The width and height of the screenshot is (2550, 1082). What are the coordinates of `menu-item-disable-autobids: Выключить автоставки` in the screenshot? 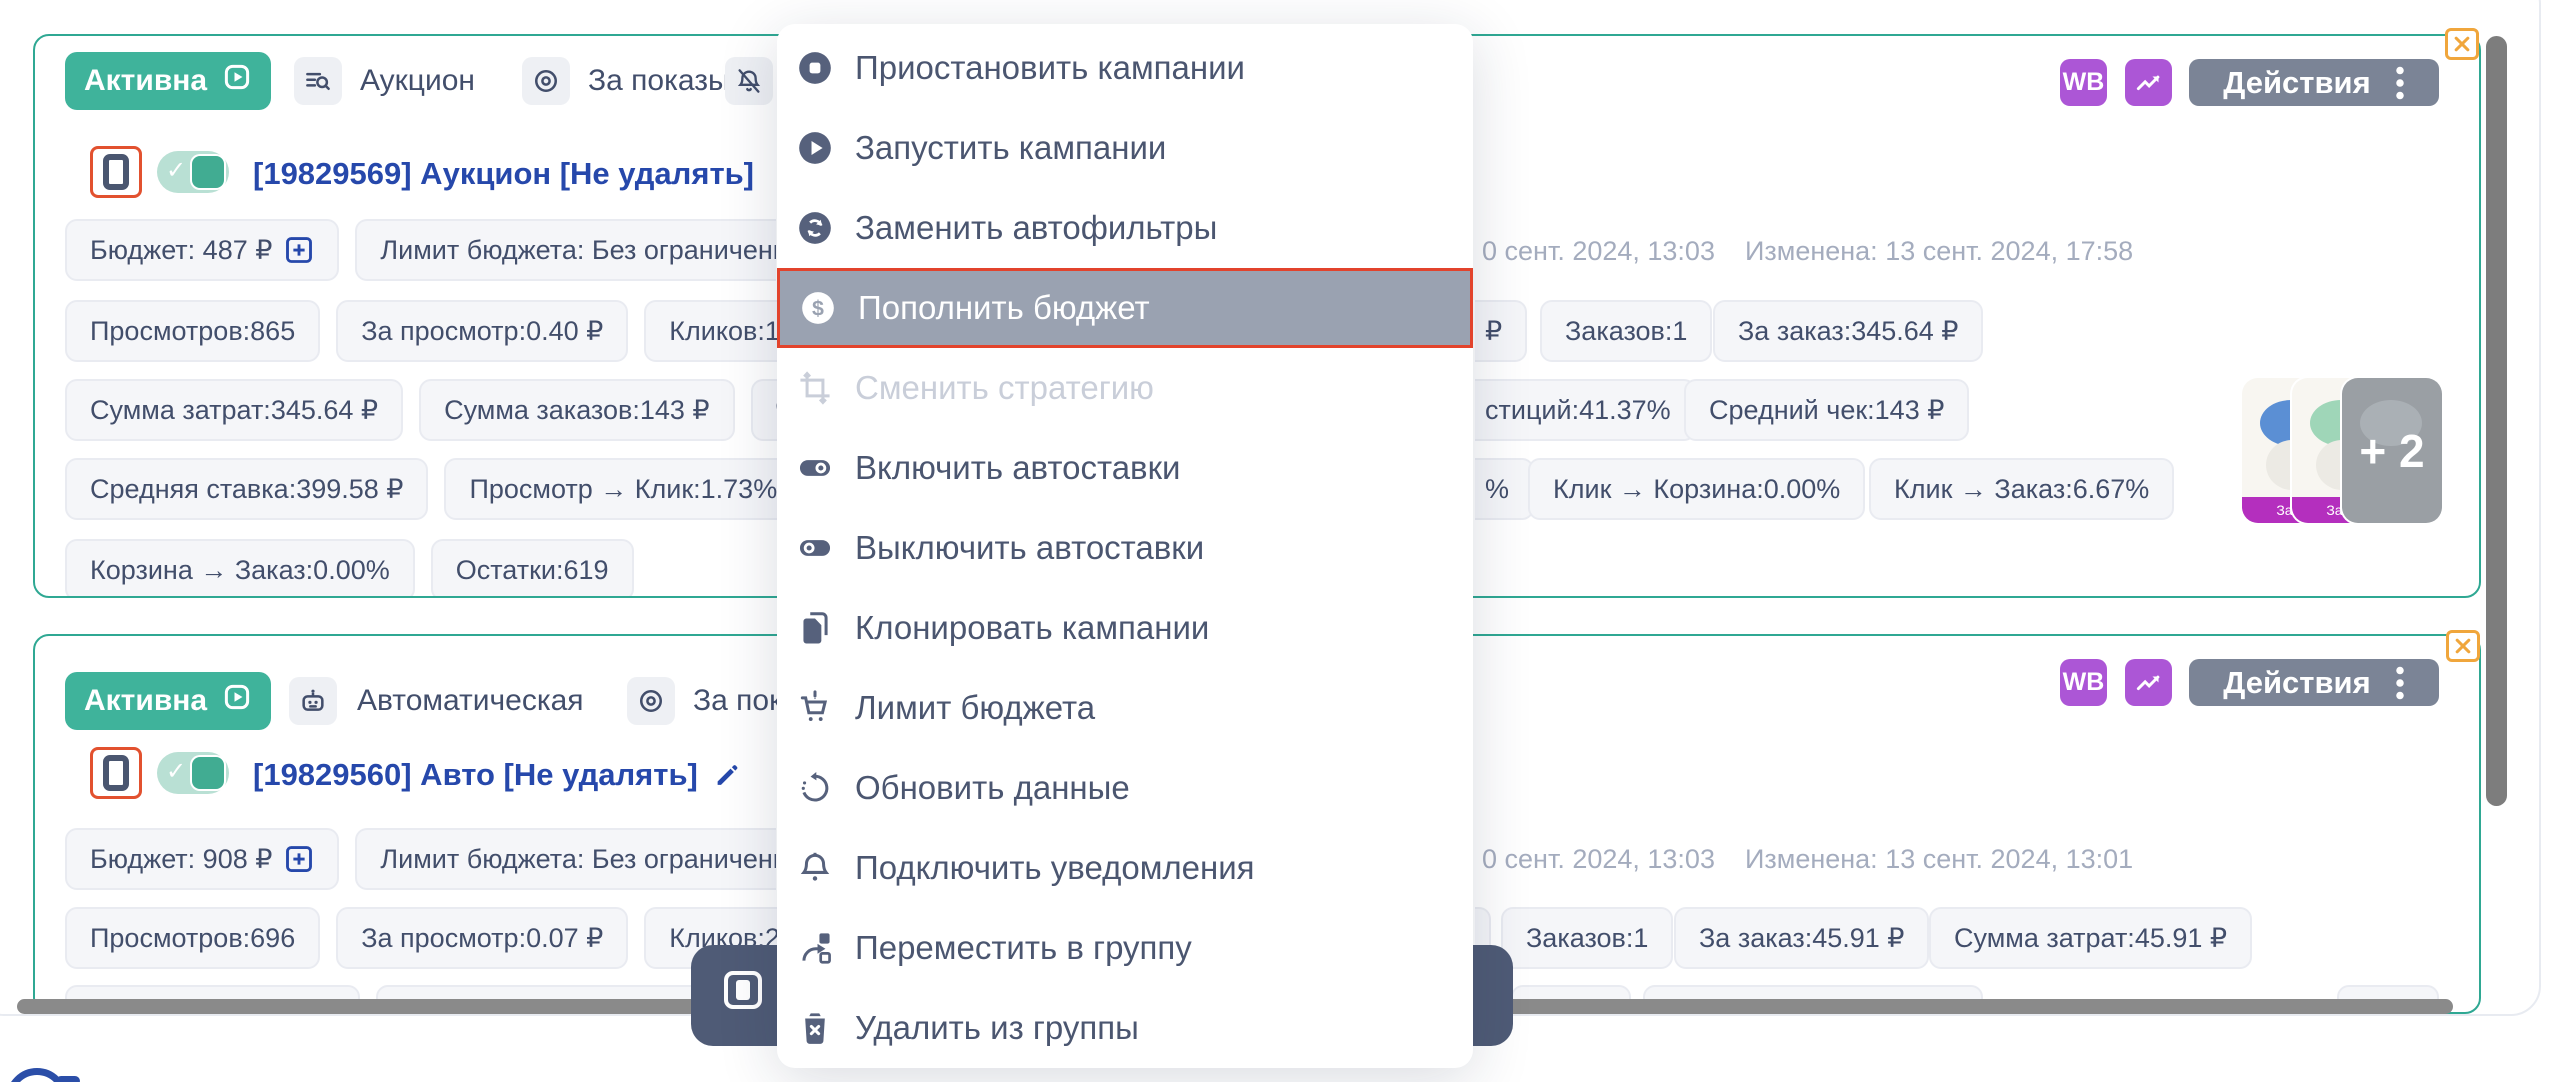 It's located at (1125, 548).